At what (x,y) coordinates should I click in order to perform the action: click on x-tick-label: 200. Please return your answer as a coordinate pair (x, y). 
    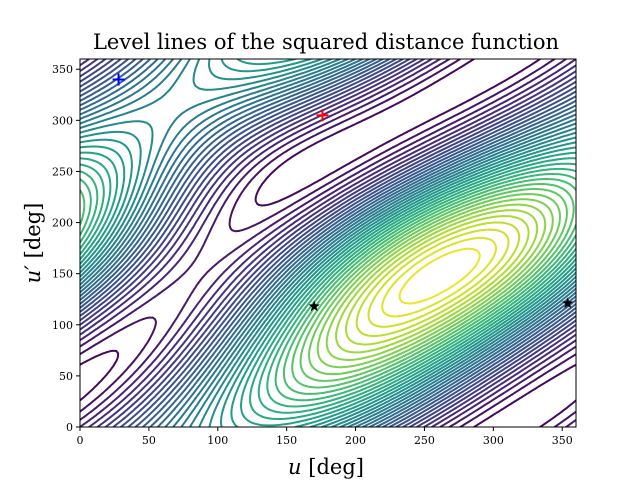
    Looking at the image, I should click on (355, 440).